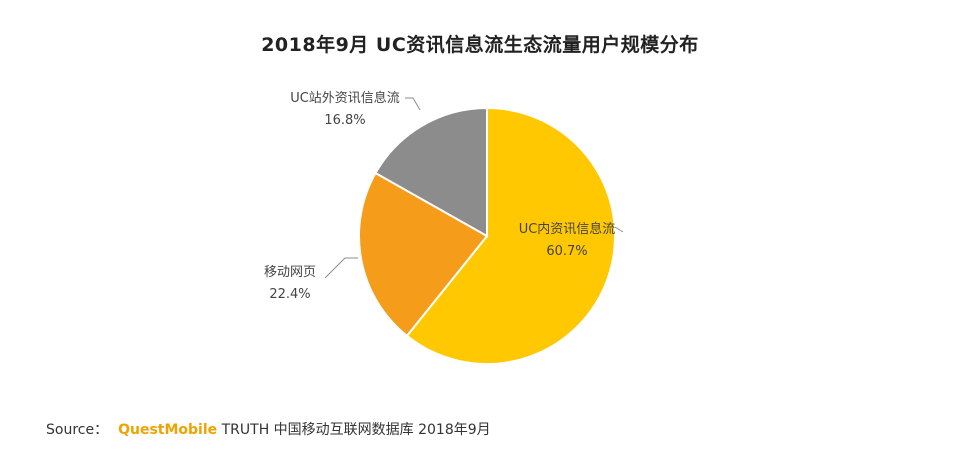 The image size is (960, 452). What do you see at coordinates (345, 120) in the screenshot?
I see `slice-value: 16.8%` at bounding box center [345, 120].